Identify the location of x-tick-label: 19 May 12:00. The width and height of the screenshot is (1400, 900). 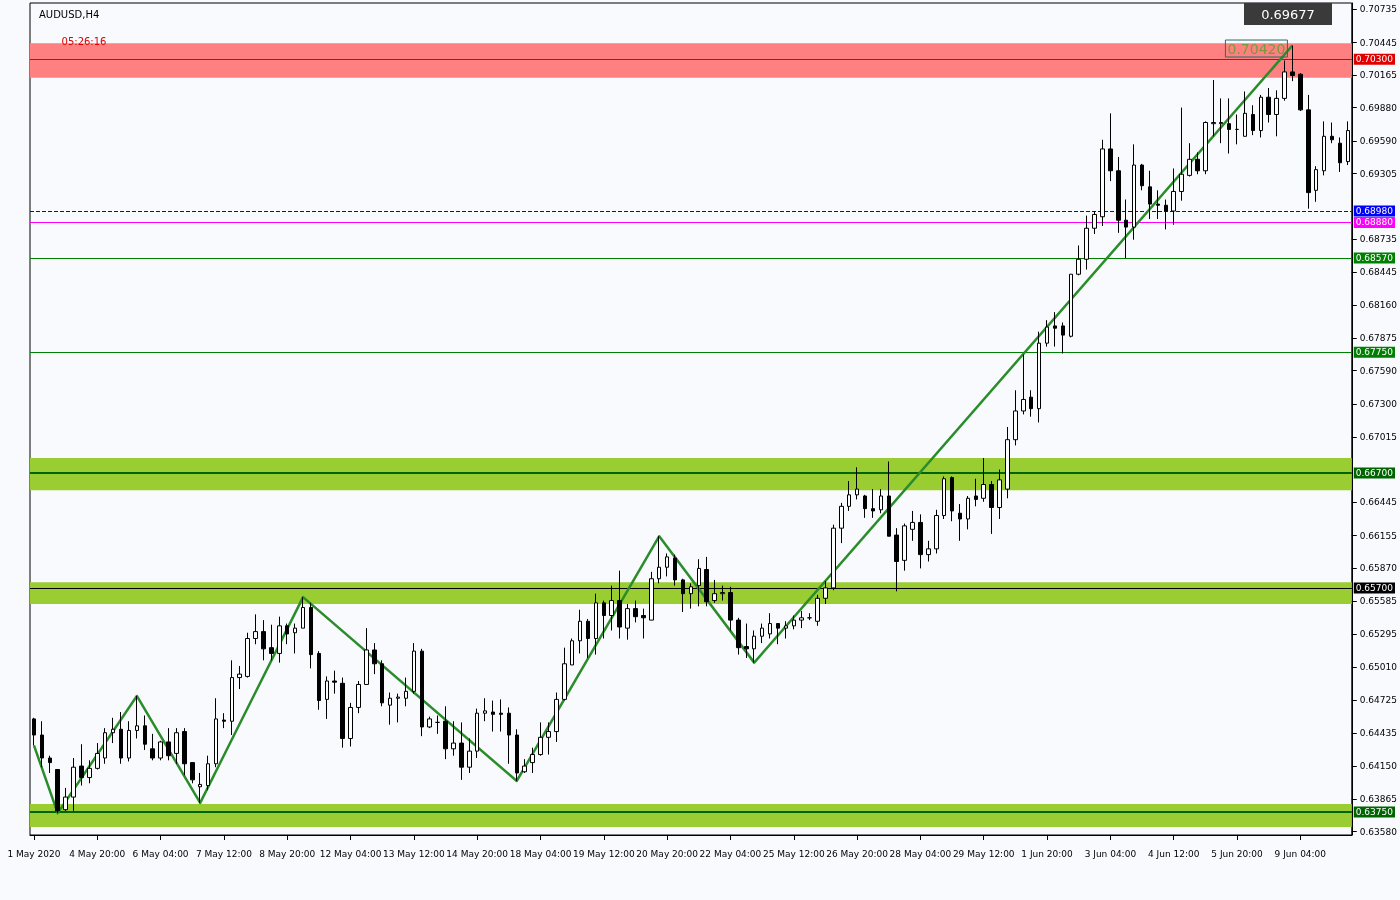
(603, 853).